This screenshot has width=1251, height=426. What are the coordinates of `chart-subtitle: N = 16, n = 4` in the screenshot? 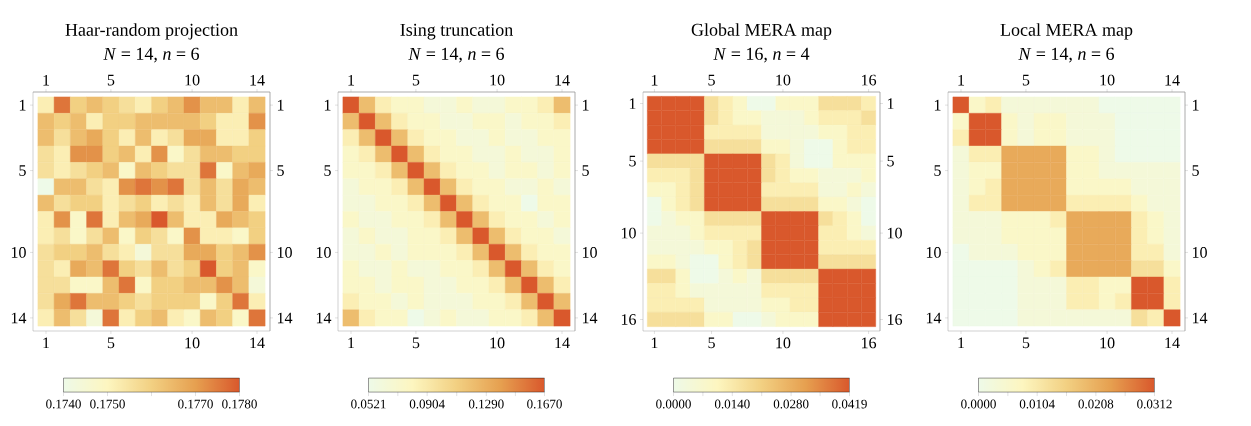 It's located at (761, 55).